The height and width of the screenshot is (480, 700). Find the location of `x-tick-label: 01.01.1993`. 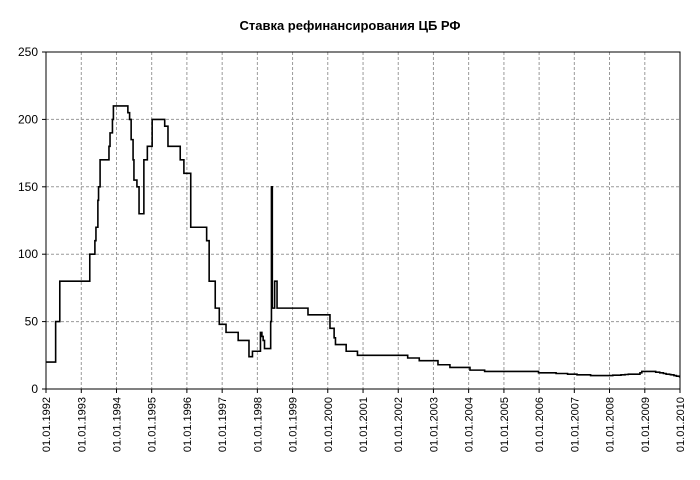

x-tick-label: 01.01.1993 is located at coordinates (82, 424).